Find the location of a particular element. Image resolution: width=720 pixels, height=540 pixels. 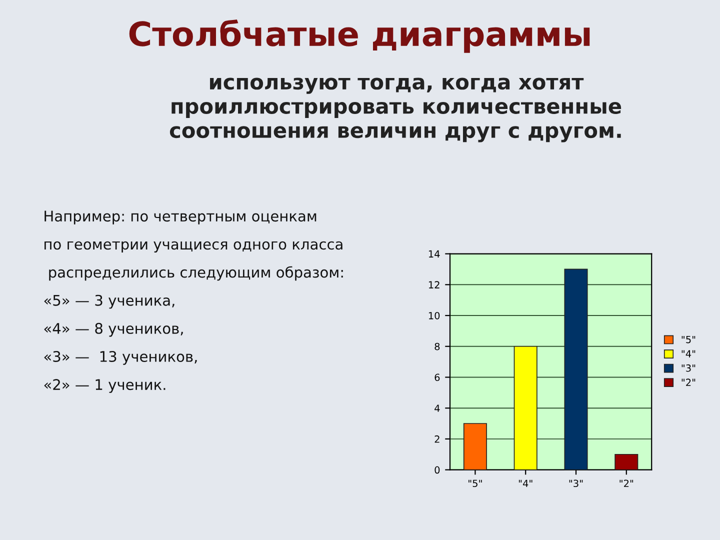

x-tick-label: "3" is located at coordinates (576, 484).